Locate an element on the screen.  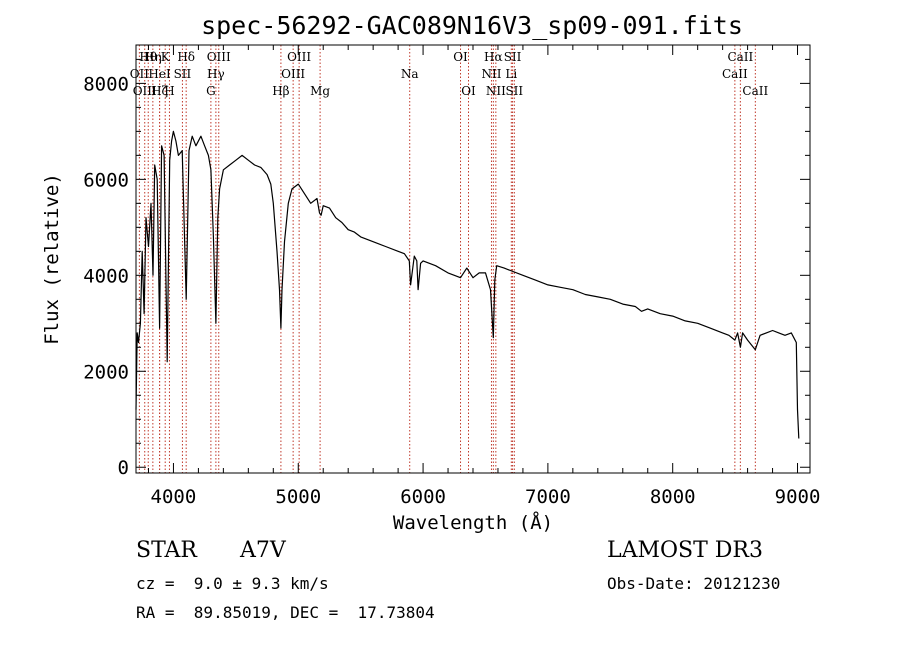
line-label: H is located at coordinates (169, 91).